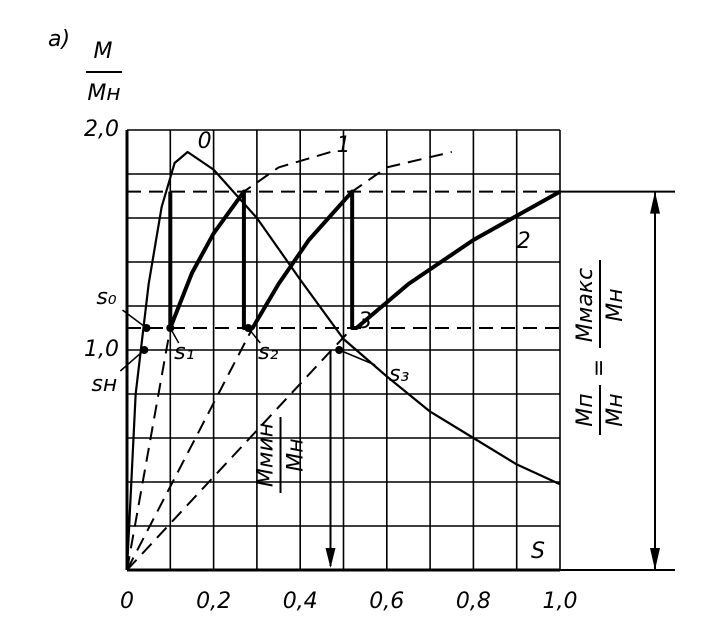 This screenshot has width=714, height=623. What do you see at coordinates (615, 409) in the screenshot?
I see `max-lhs-den: Mн` at bounding box center [615, 409].